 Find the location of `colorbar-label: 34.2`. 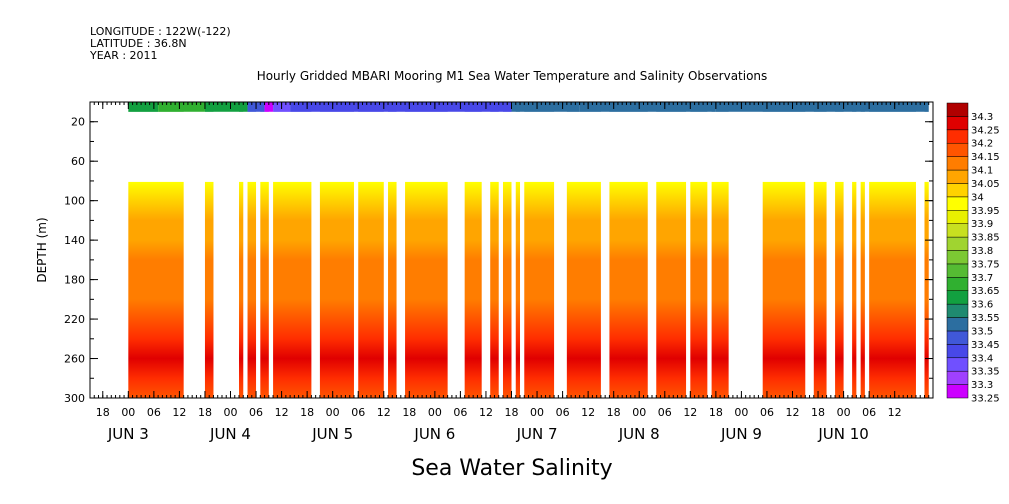

colorbar-label: 34.2 is located at coordinates (982, 144).